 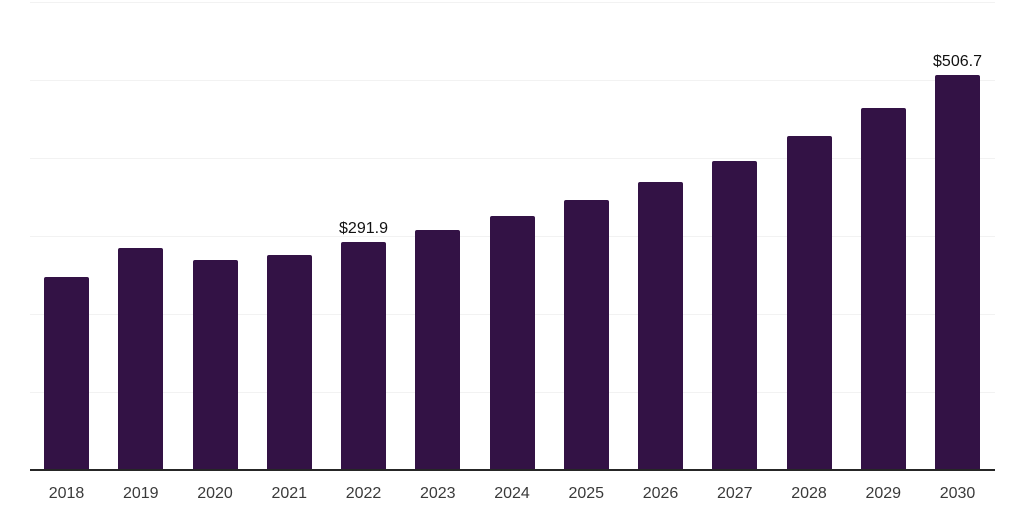 What do you see at coordinates (512, 343) in the screenshot?
I see `bar-2024` at bounding box center [512, 343].